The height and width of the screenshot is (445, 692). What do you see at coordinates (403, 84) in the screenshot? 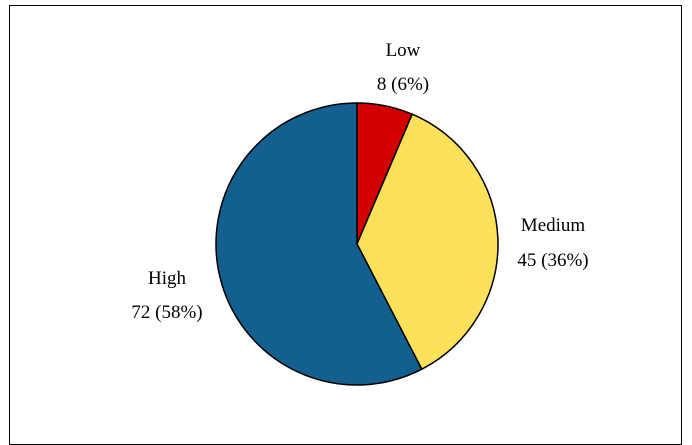
I see `slice-value-low: 8 (6%)` at bounding box center [403, 84].